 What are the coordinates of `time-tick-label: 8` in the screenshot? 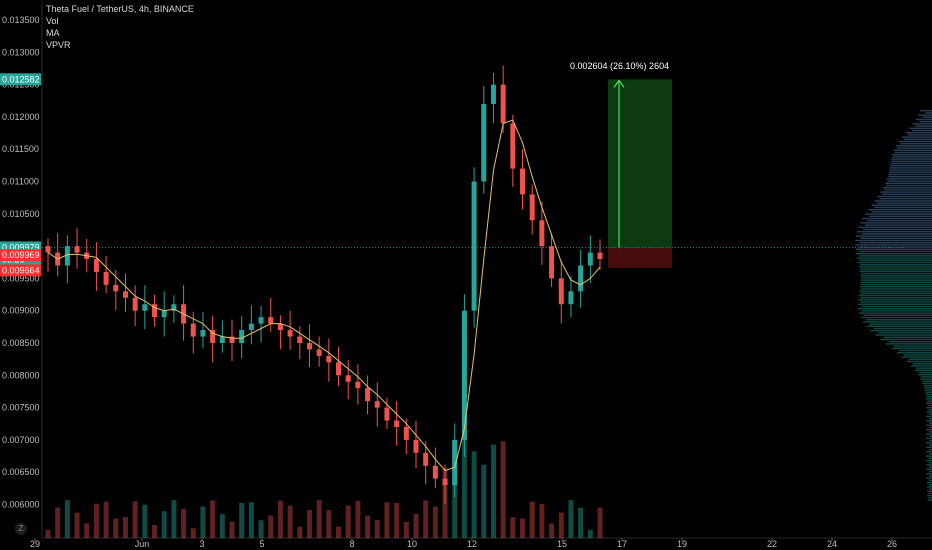 It's located at (351, 544).